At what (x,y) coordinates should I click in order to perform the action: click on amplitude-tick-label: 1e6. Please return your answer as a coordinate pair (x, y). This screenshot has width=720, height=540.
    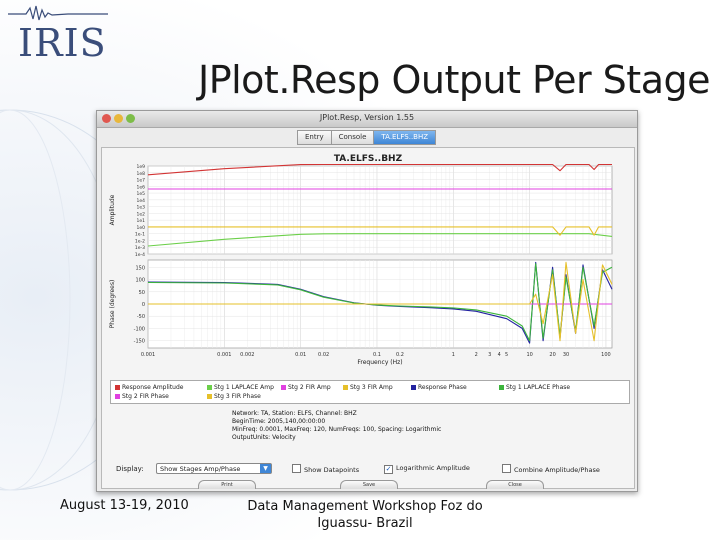
    Looking at the image, I should click on (141, 187).